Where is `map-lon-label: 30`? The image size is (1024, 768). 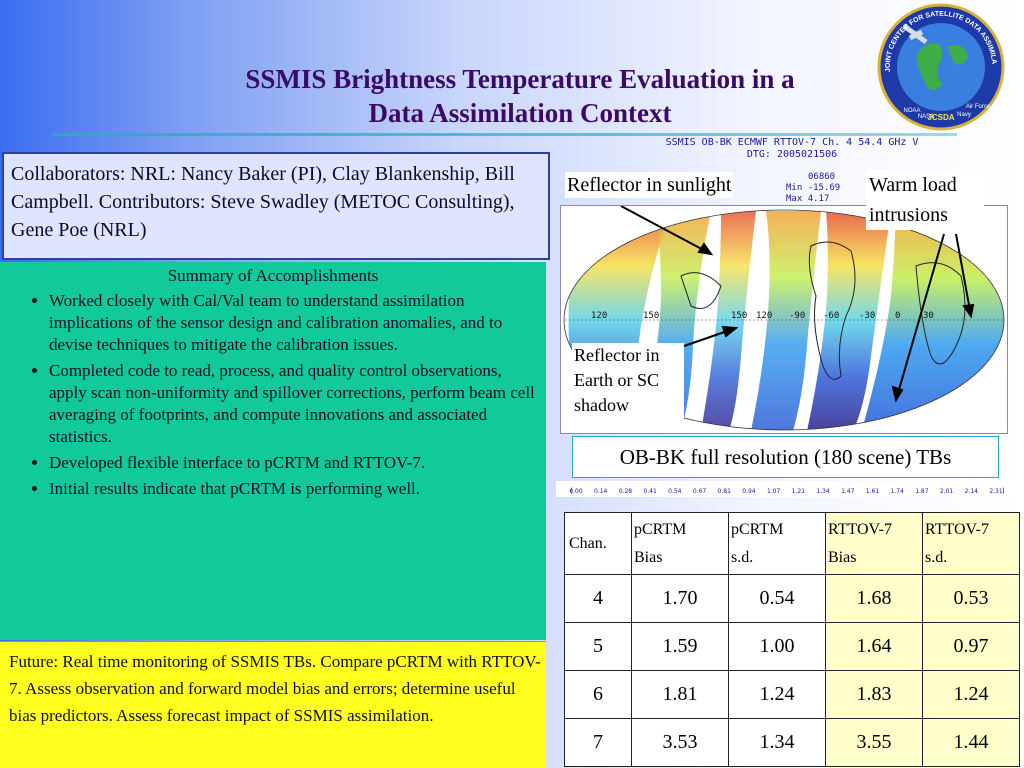 map-lon-label: 30 is located at coordinates (928, 316).